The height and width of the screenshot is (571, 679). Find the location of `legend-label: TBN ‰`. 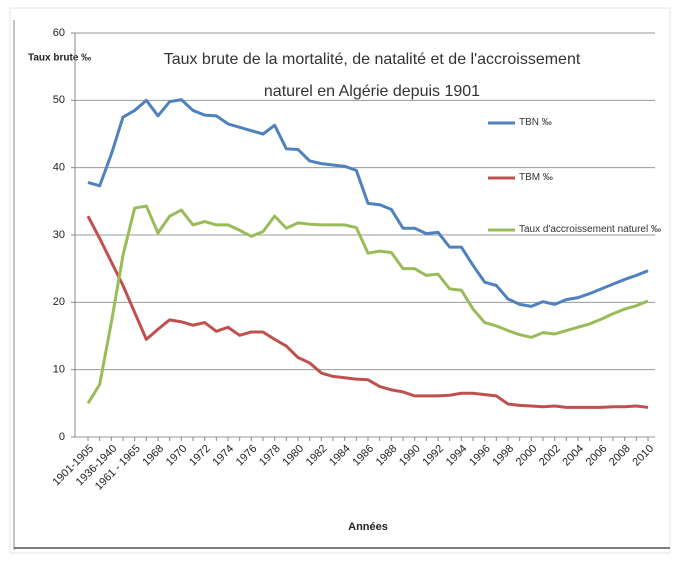

legend-label: TBN ‰ is located at coordinates (535, 122).